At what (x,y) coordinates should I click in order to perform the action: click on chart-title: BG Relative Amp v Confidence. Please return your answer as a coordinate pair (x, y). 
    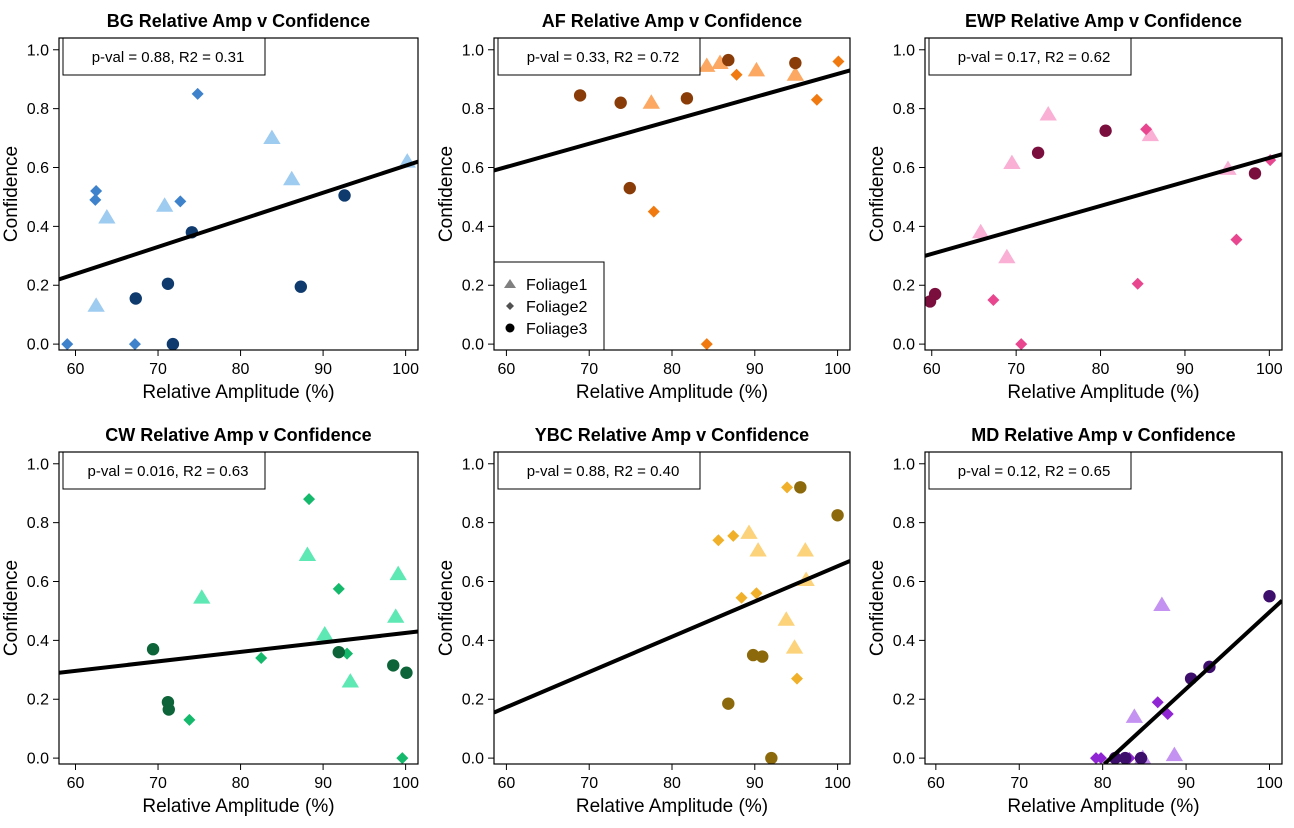
    Looking at the image, I should click on (238, 21).